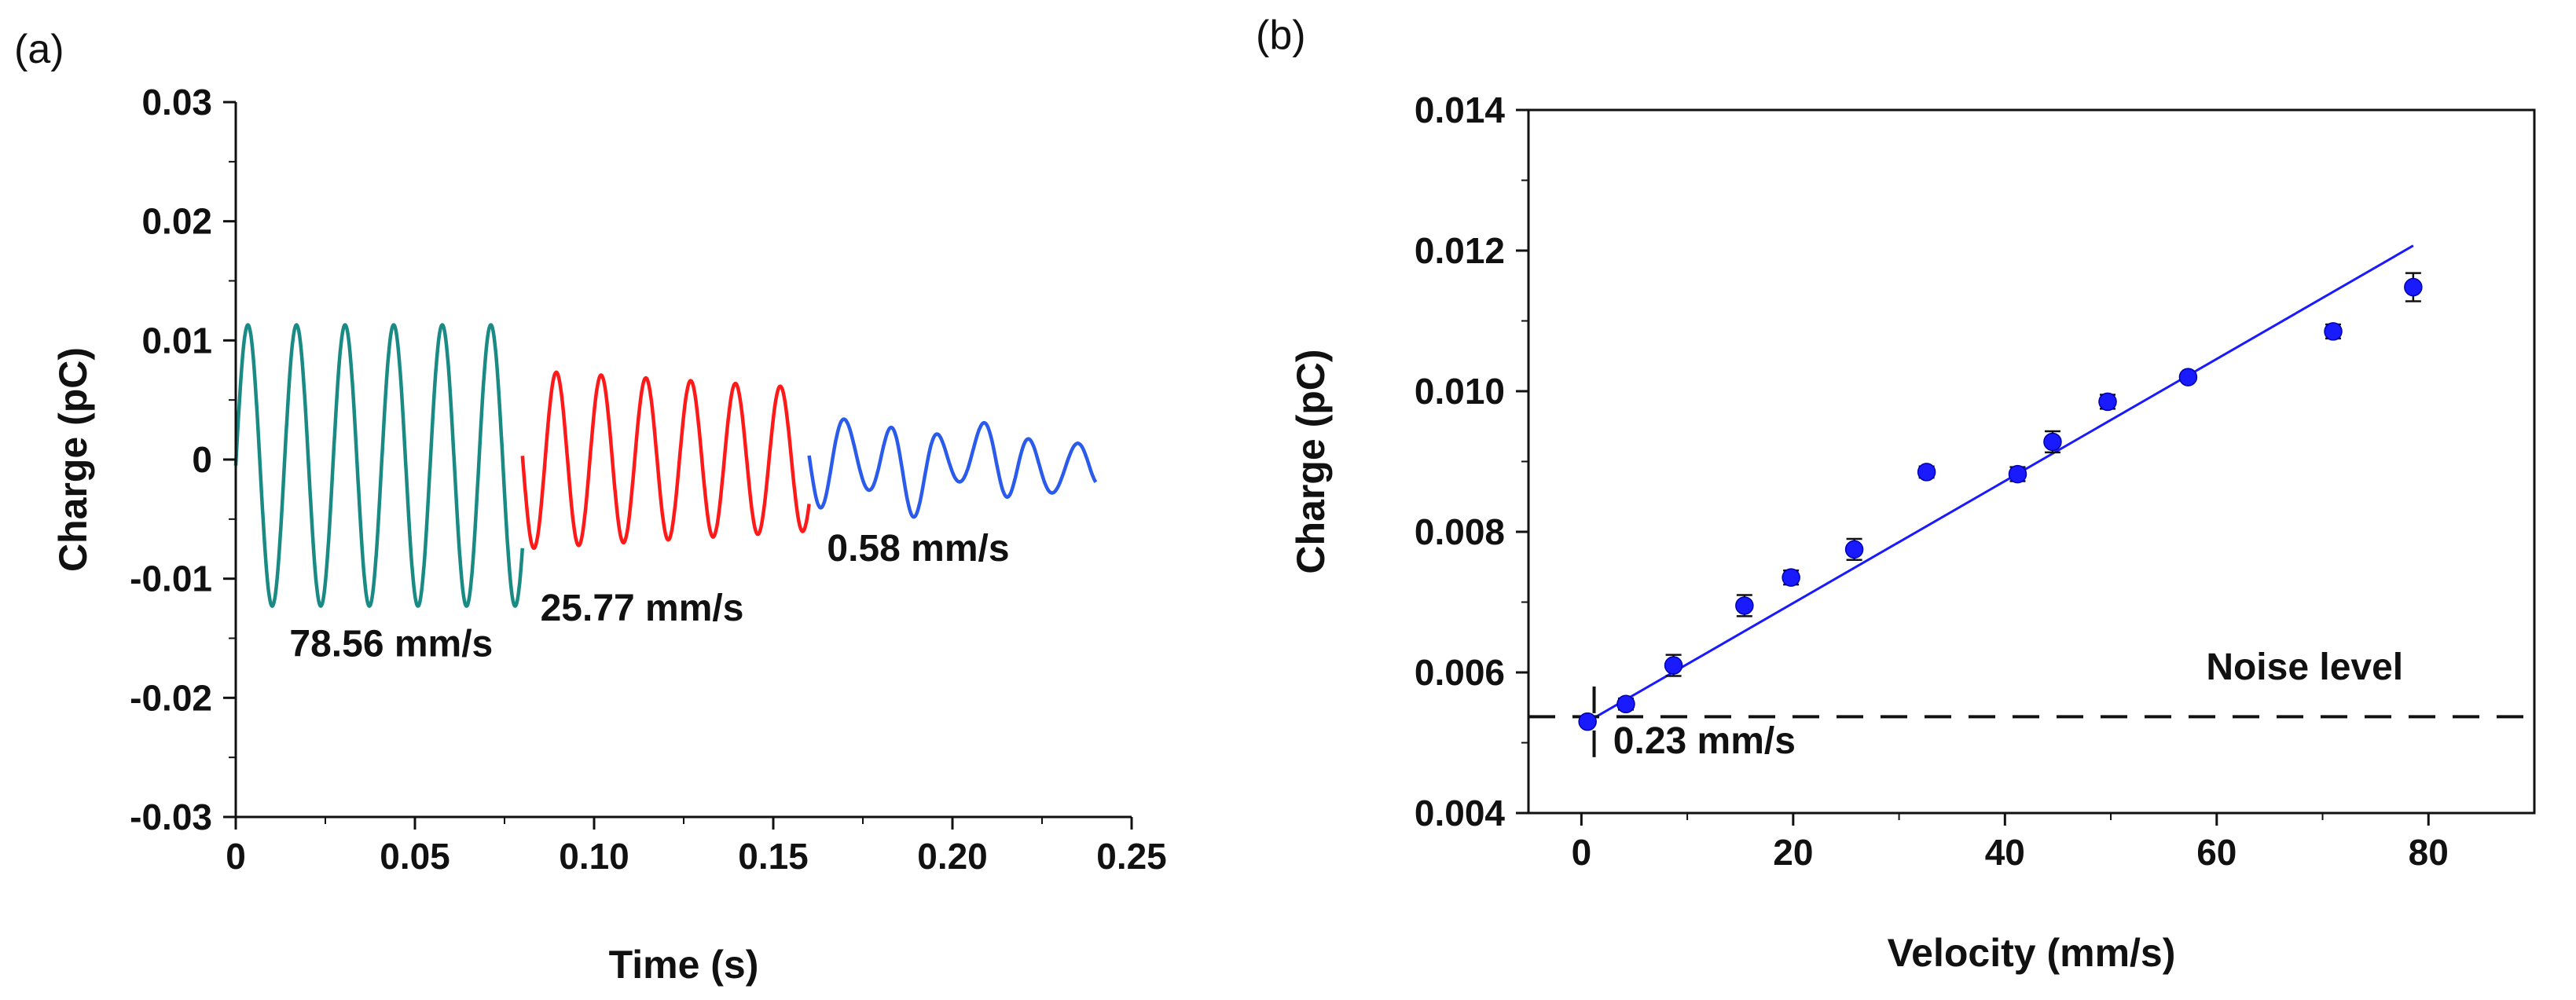 Image resolution: width=2576 pixels, height=1000 pixels. What do you see at coordinates (176, 102) in the screenshot?
I see `panel-a-y-tick-label: 0.03` at bounding box center [176, 102].